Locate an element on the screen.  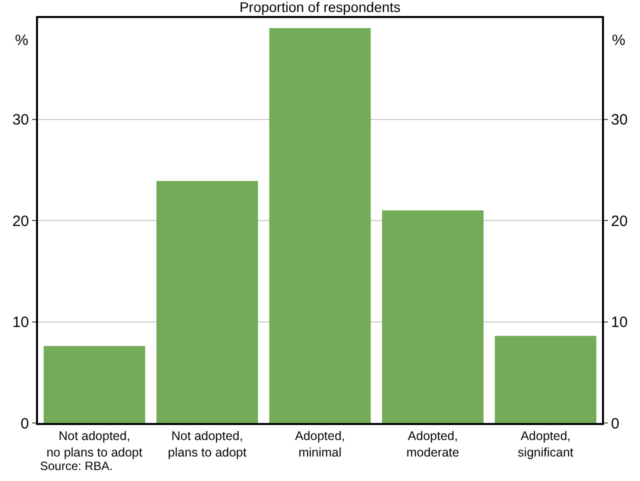
x-tick-label: Adopted, moderate is located at coordinates (433, 444).